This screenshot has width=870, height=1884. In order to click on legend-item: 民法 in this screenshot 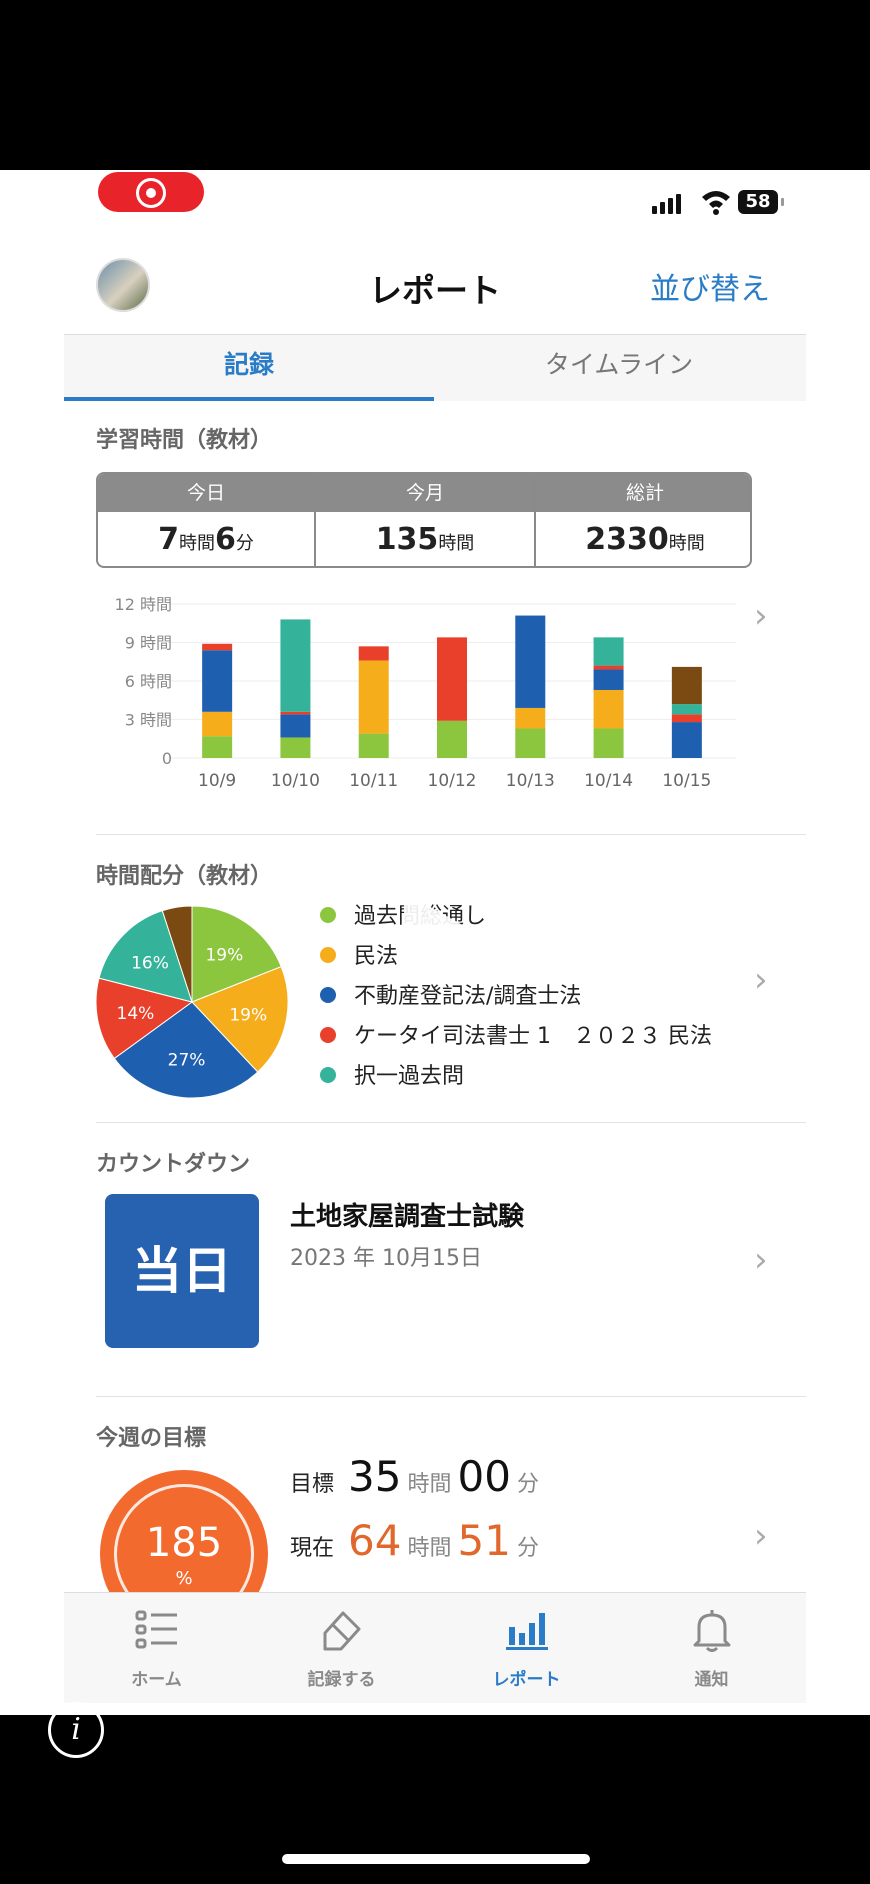, I will do `click(516, 958)`.